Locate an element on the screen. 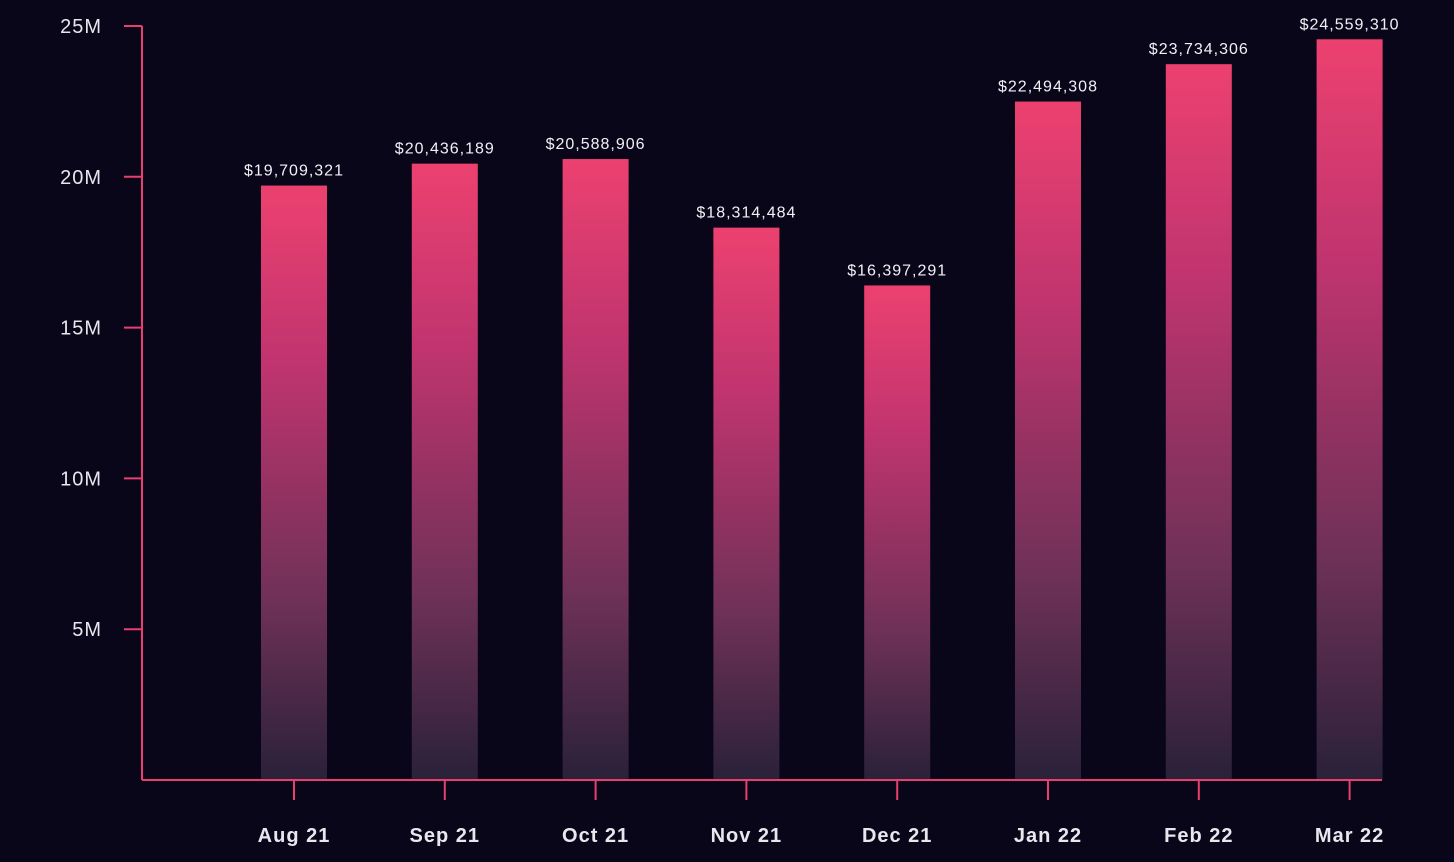 This screenshot has height=862, width=1454. bar-value-label: $20,436,189 is located at coordinates (445, 149).